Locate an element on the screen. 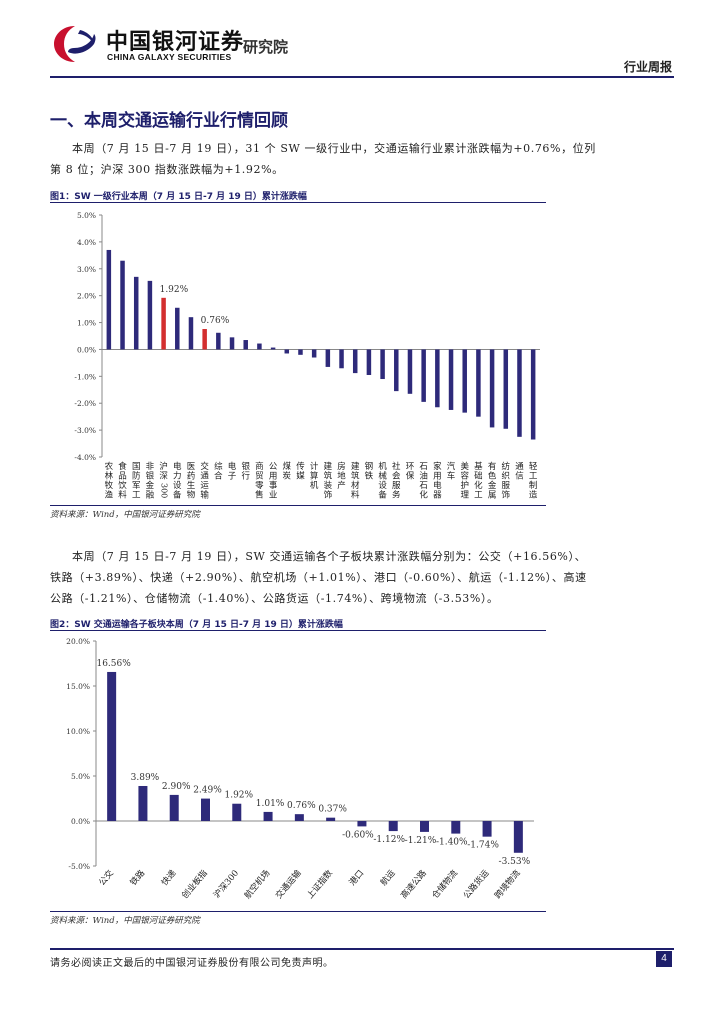 The image size is (724, 1024). data-label: 16.56% is located at coordinates (113, 664).